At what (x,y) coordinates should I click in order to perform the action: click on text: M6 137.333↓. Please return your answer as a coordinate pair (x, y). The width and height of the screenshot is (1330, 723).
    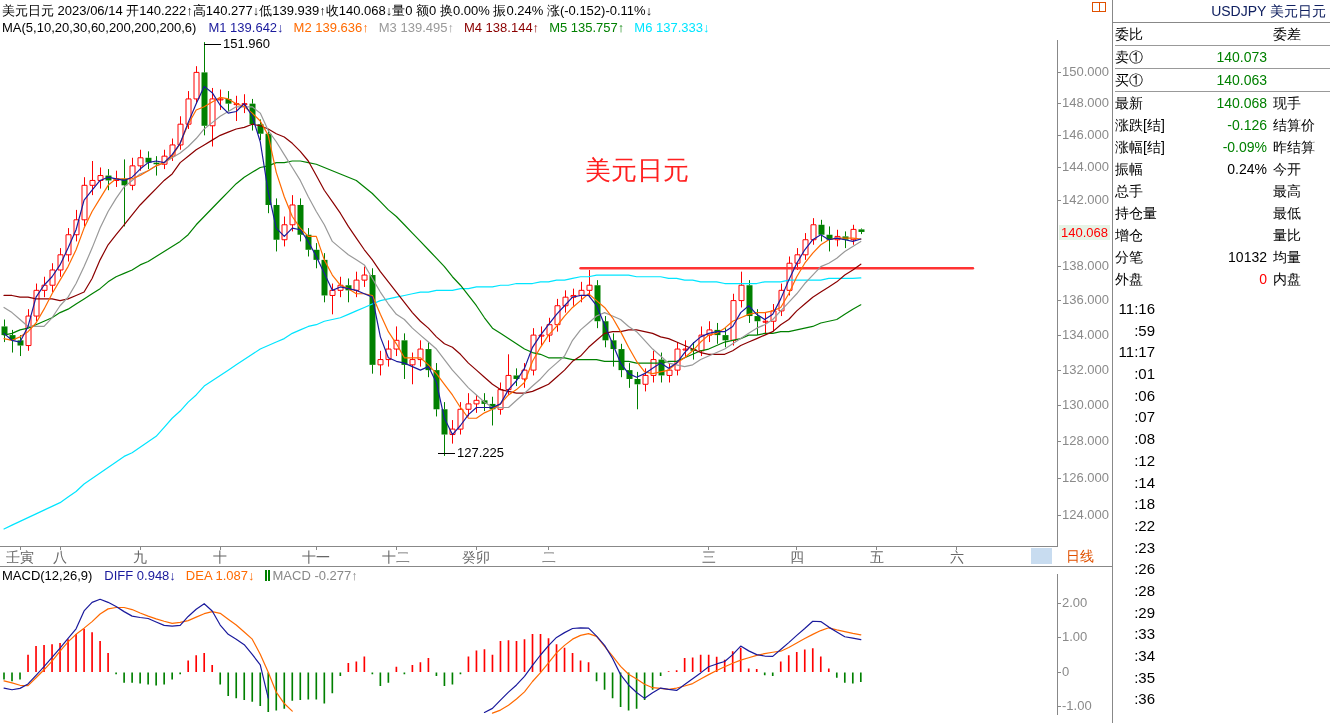
    Looking at the image, I should click on (672, 27).